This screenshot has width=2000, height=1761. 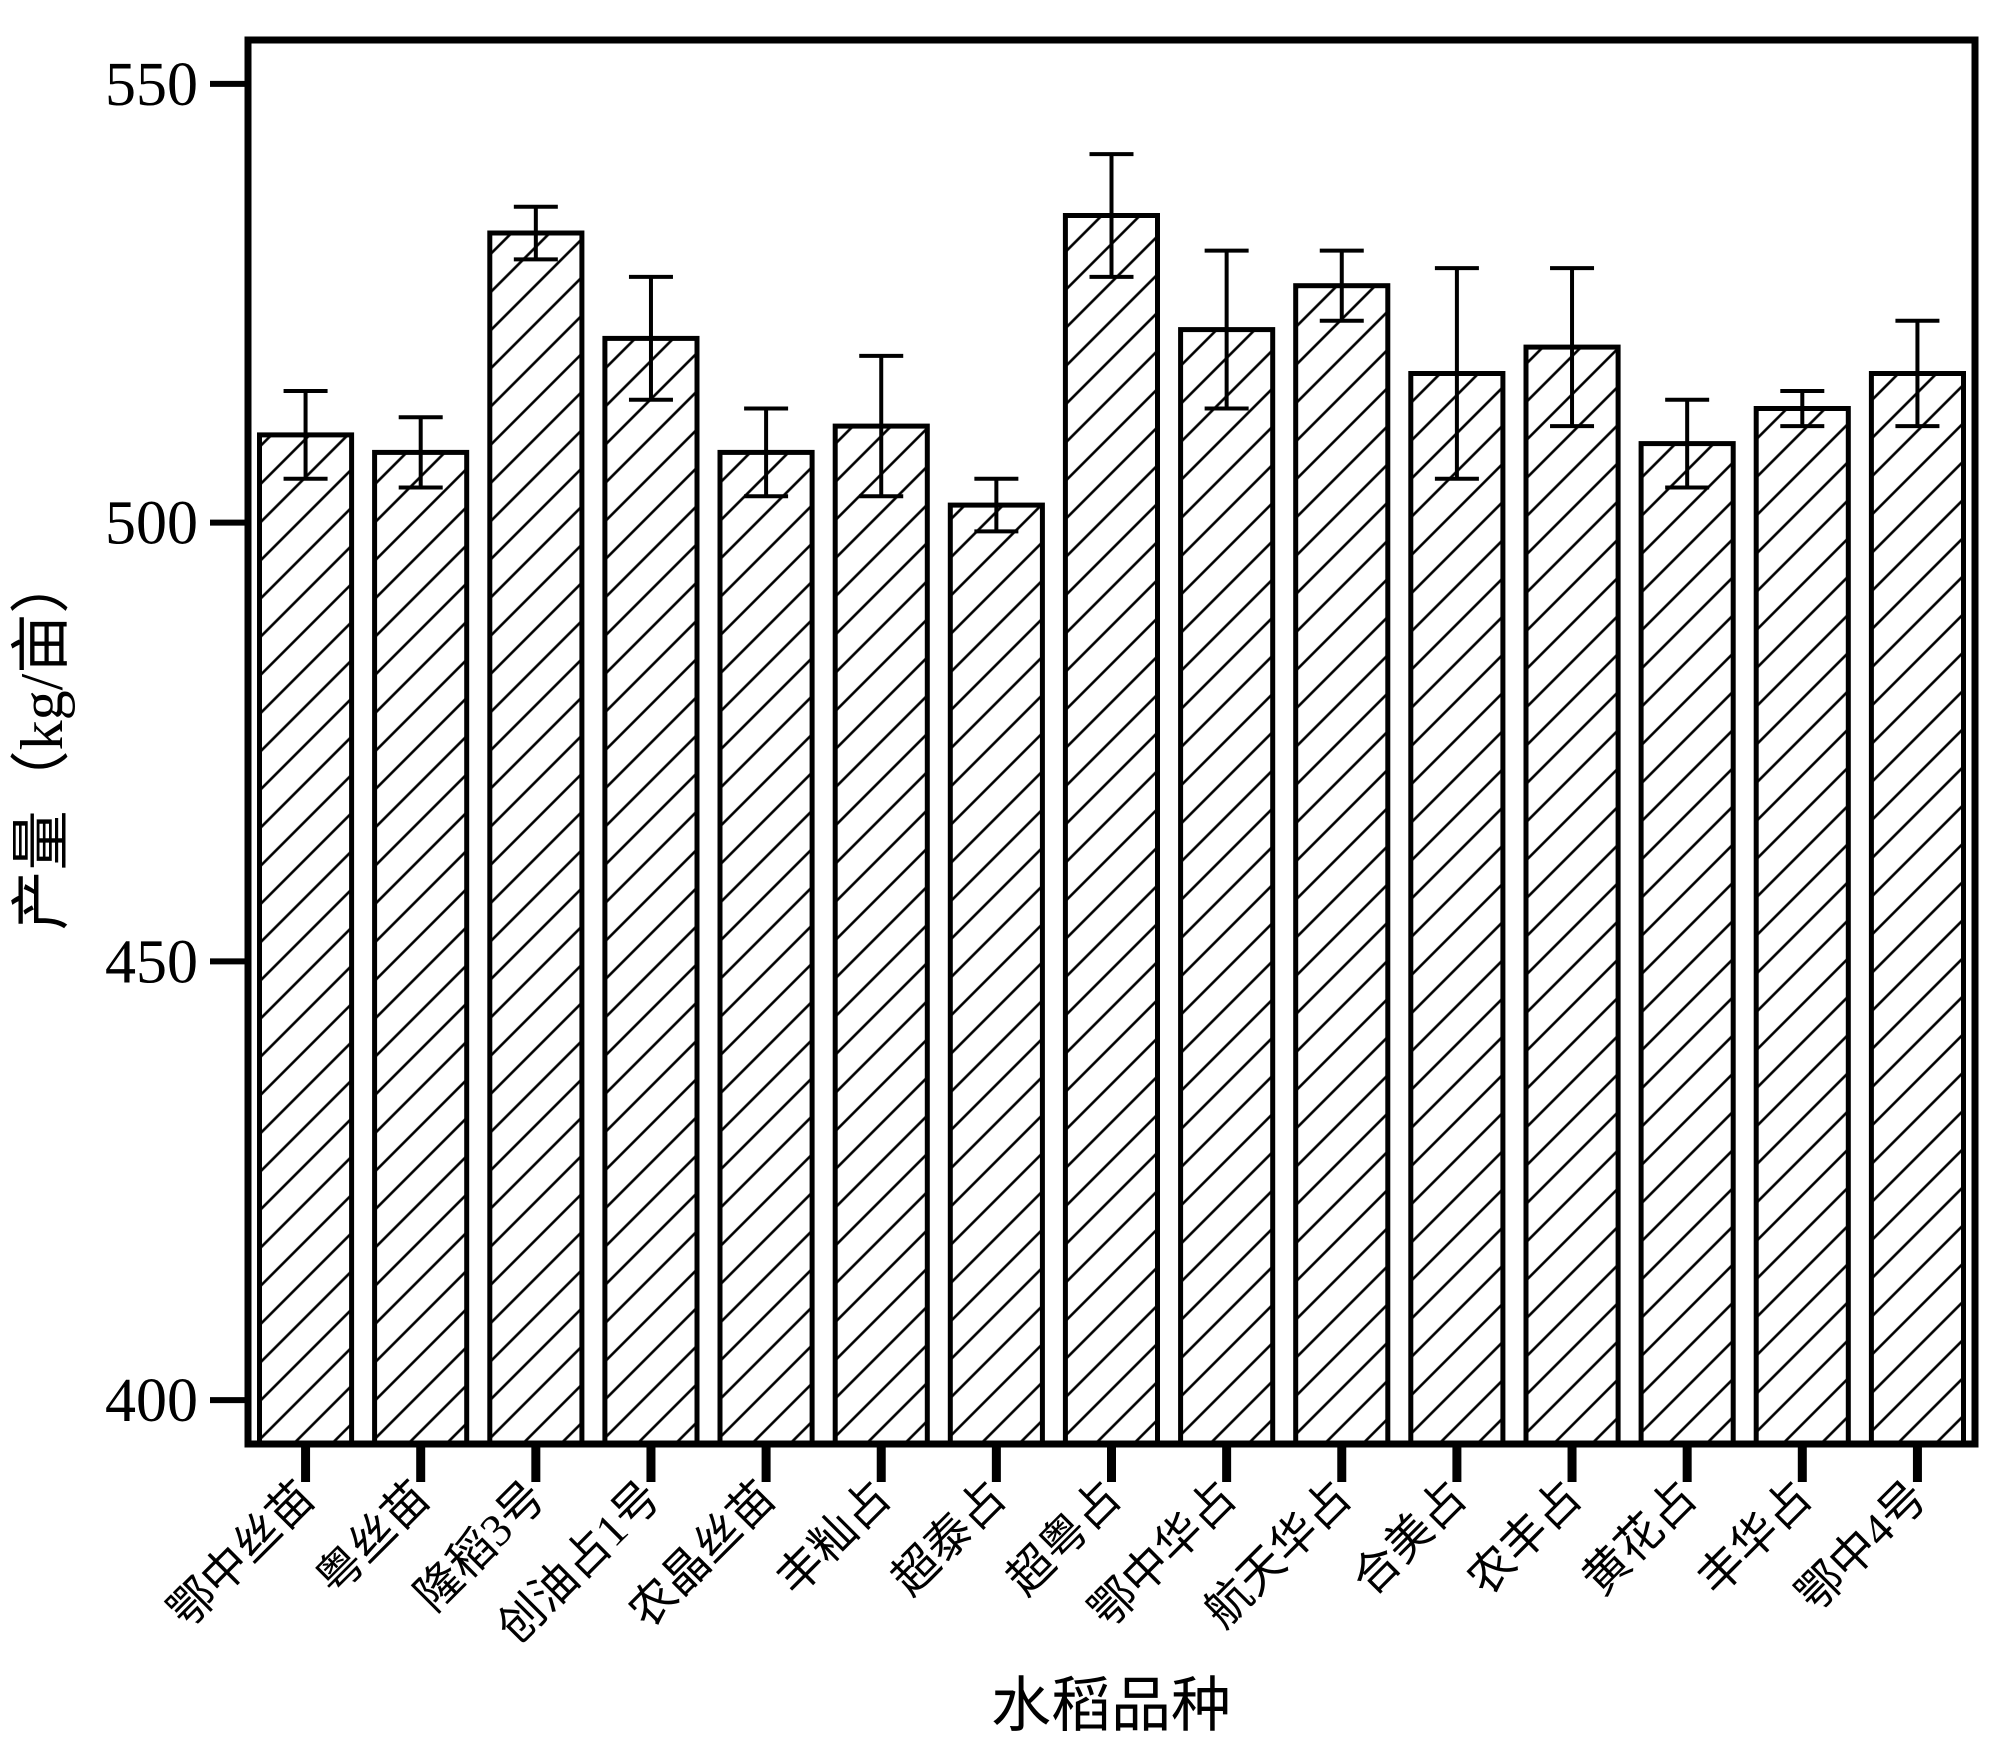 I want to click on x-category-label: 农丰占, so click(x=1524, y=1538).